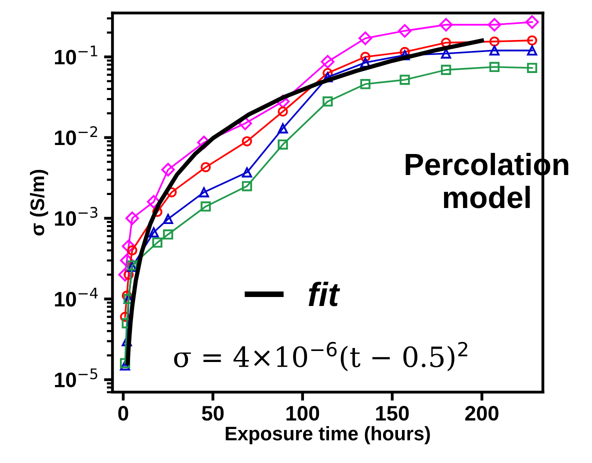 The image size is (592, 463). I want to click on legend-label: fit, so click(324, 294).